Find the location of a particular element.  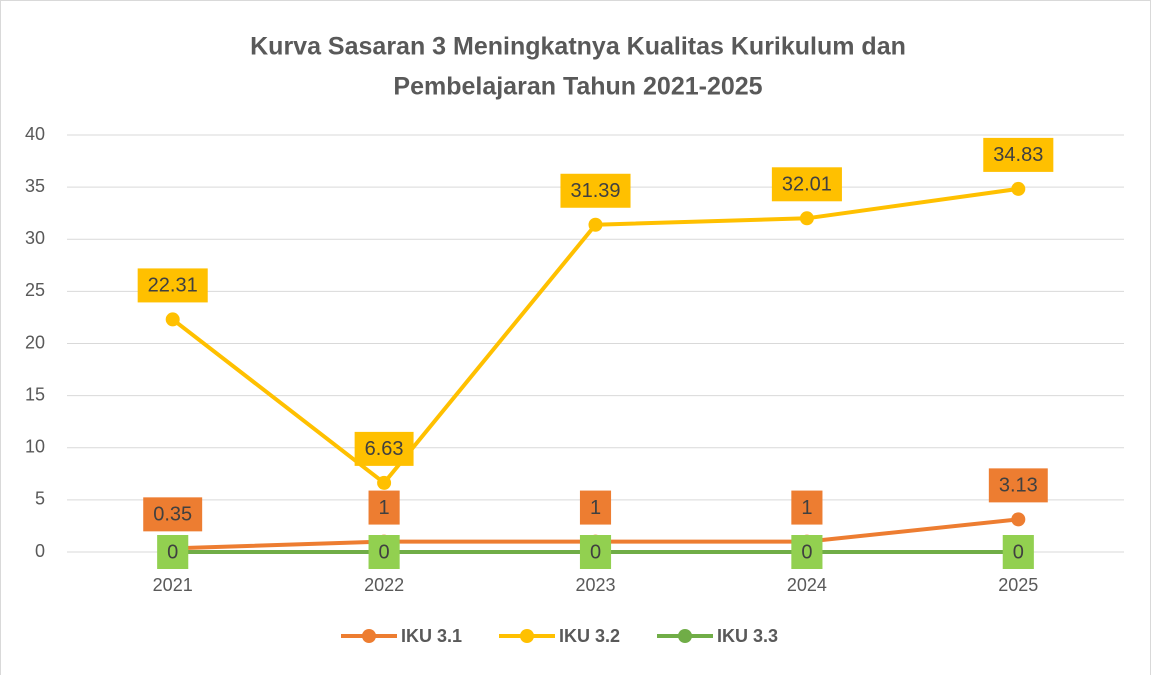

data-label-text: 6.63 is located at coordinates (384, 449).